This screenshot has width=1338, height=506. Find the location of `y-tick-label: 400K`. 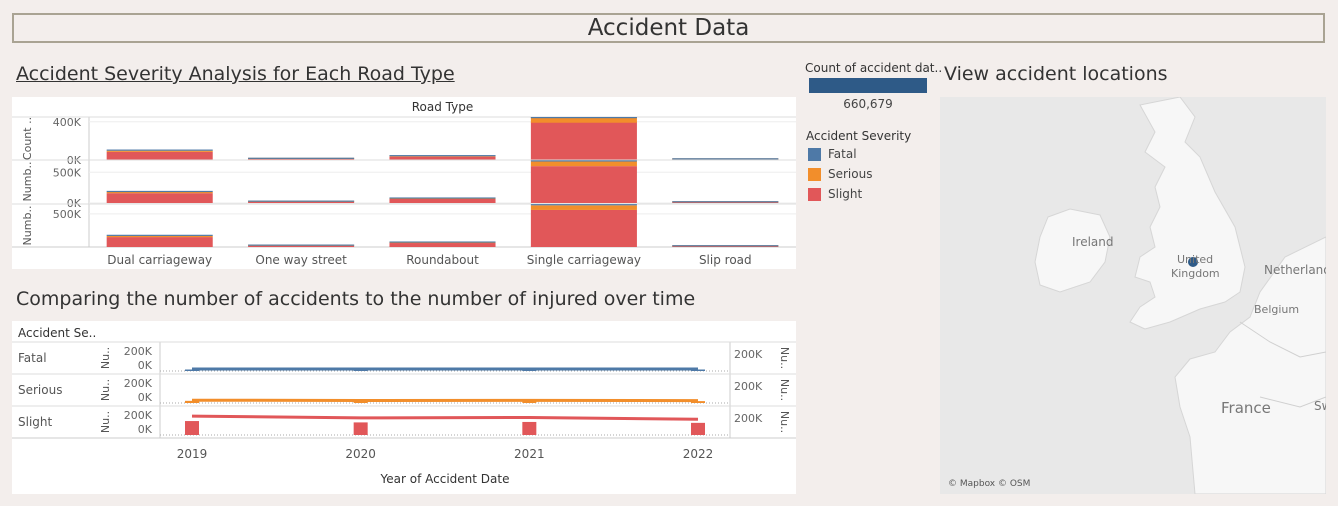

y-tick-label: 400K is located at coordinates (67, 122).